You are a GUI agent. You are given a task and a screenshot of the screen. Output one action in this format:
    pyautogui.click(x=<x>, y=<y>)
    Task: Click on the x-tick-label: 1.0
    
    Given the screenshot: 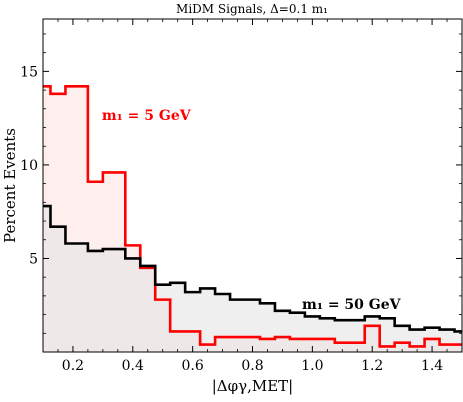 What is the action you would take?
    pyautogui.click(x=312, y=366)
    